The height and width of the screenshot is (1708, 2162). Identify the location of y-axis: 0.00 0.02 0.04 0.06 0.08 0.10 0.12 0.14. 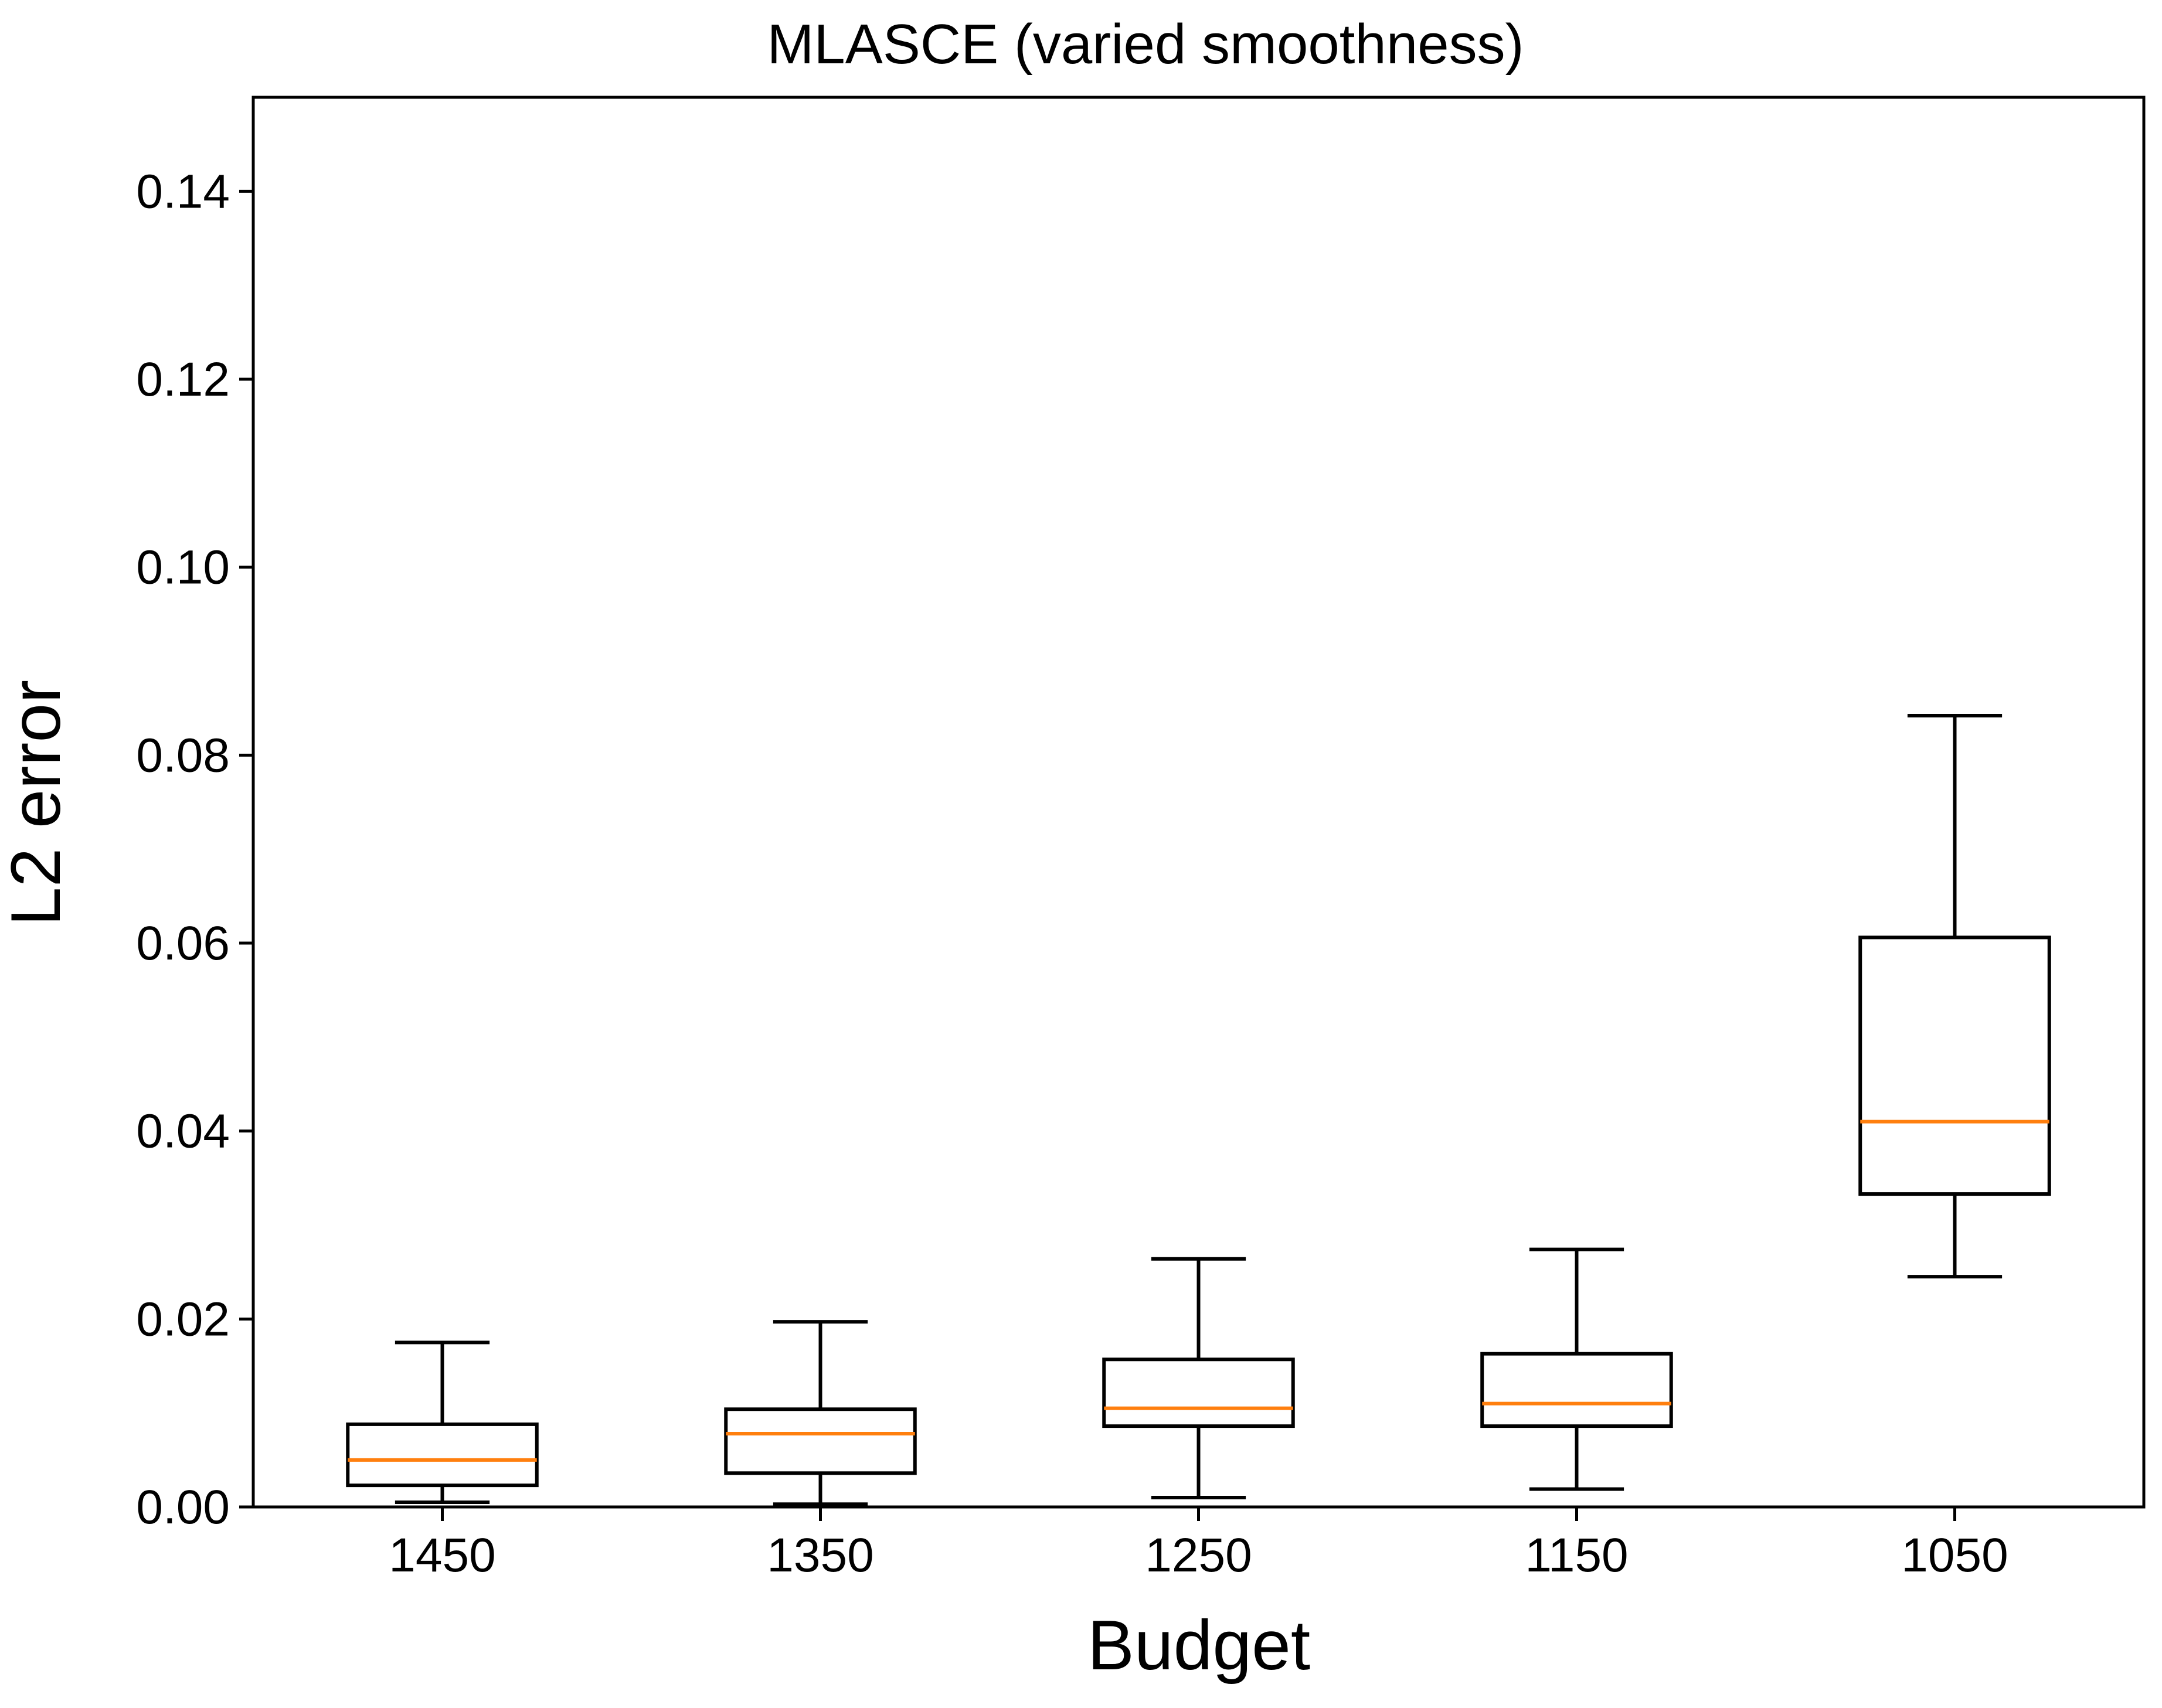
(195, 849).